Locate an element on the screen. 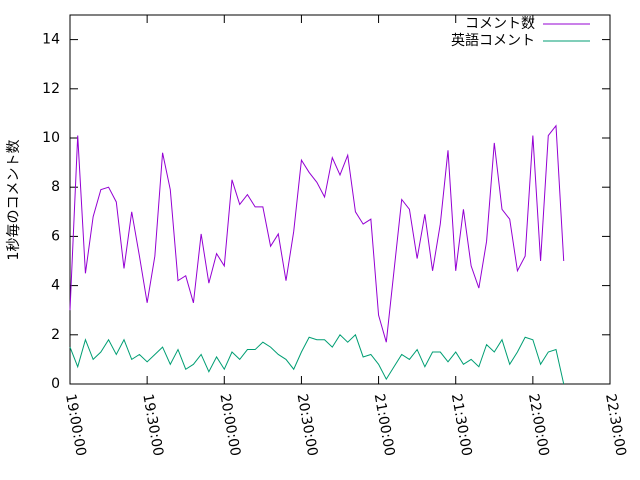  series-line is located at coordinates (317, 359).